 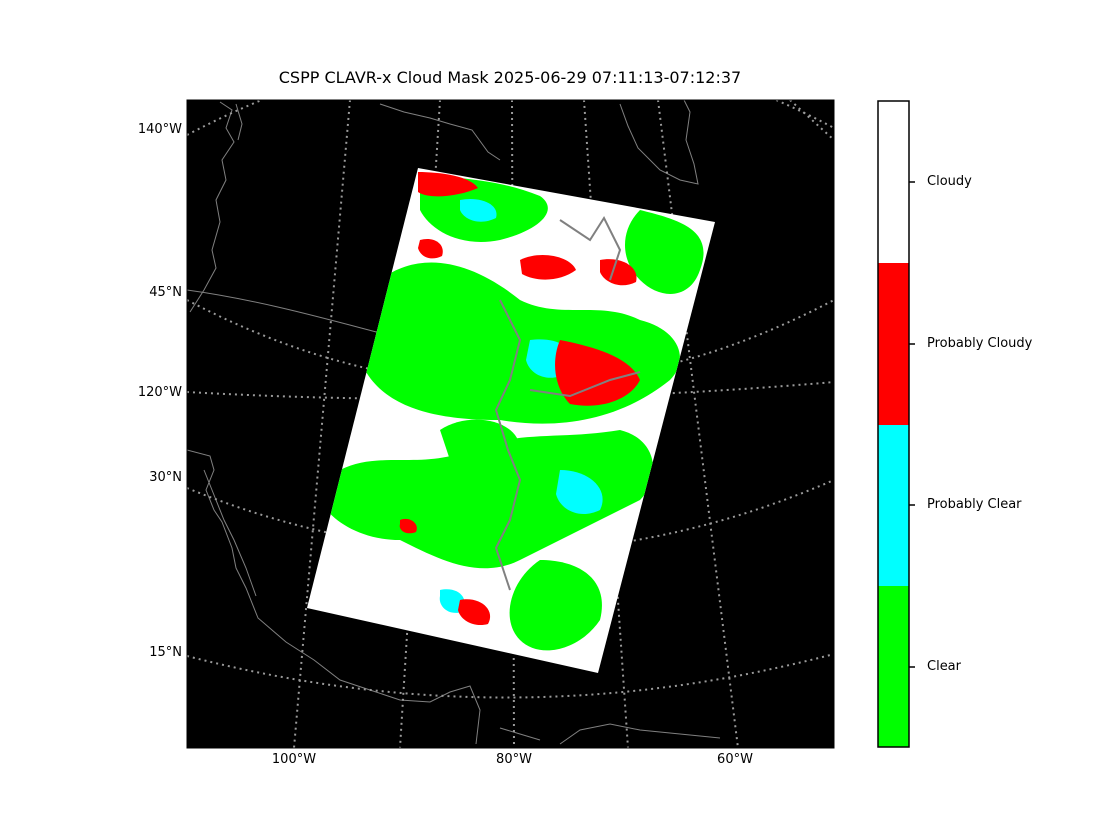 I want to click on lat-label: 120°W, so click(x=159, y=392).